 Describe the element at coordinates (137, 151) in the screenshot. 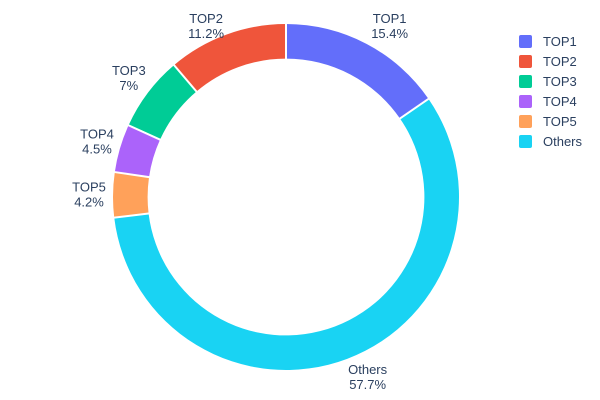

I see `pie-slice-top4` at that location.